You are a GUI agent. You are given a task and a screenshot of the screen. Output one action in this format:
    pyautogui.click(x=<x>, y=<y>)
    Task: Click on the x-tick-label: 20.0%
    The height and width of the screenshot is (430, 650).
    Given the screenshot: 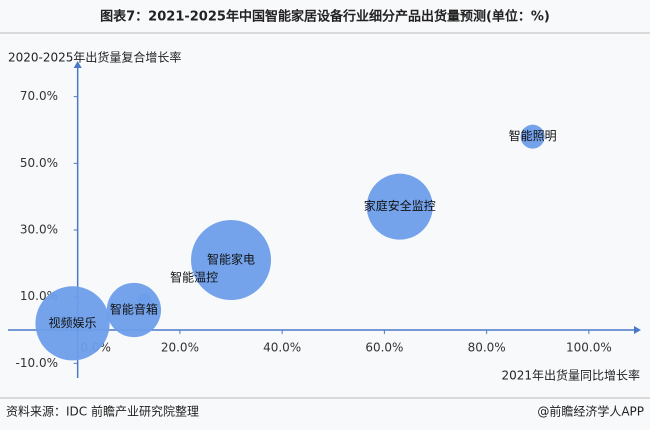 What is the action you would take?
    pyautogui.click(x=180, y=348)
    